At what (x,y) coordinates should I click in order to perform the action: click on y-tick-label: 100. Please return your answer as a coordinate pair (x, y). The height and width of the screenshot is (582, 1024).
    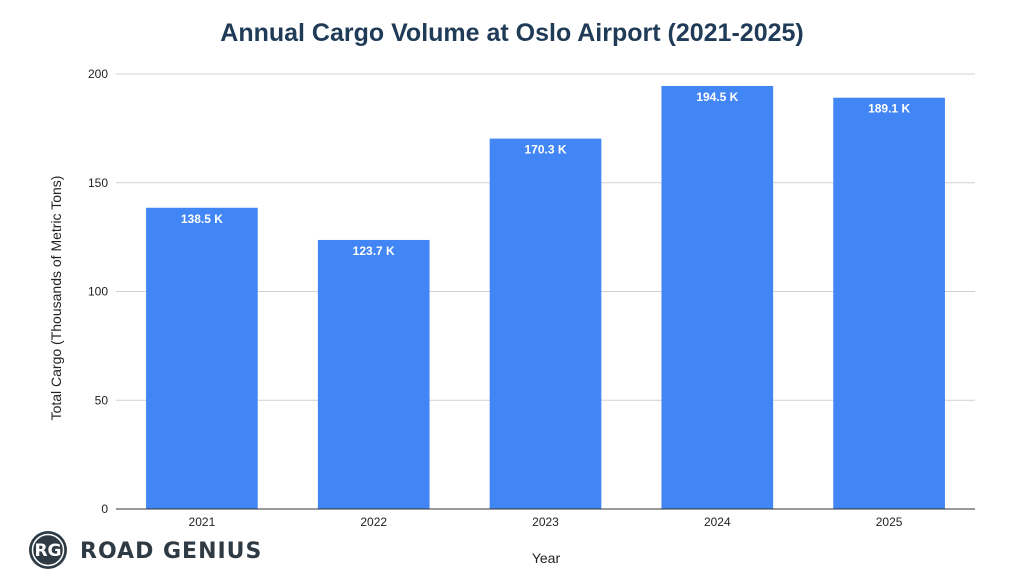
    Looking at the image, I should click on (98, 292).